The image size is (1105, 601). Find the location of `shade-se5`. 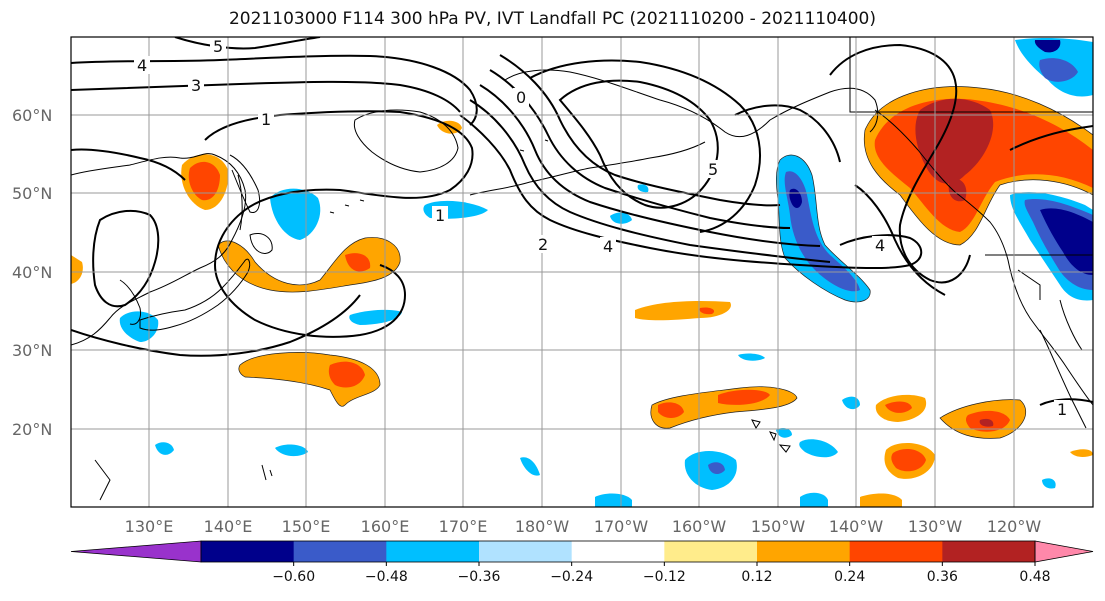

shade-se5 is located at coordinates (1081, 453).